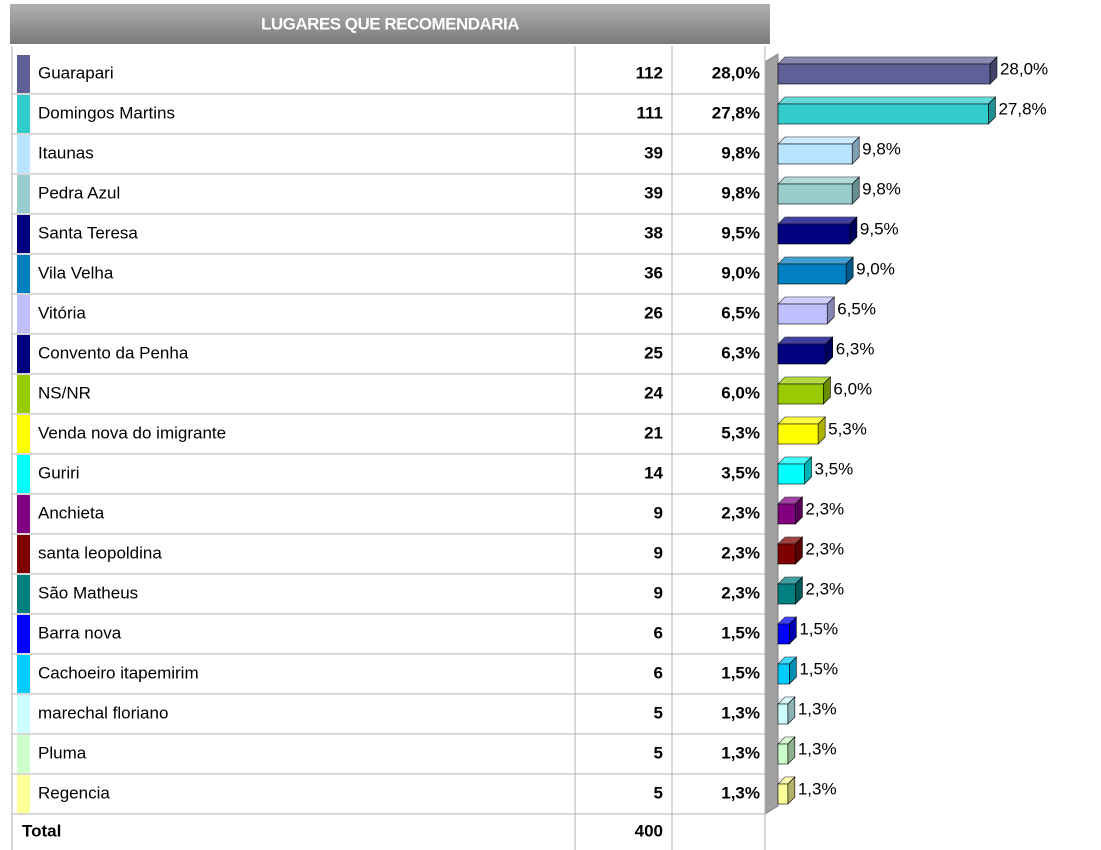 The width and height of the screenshot is (1101, 850). Describe the element at coordinates (855, 348) in the screenshot. I see `bar-label: 6,3%` at that location.